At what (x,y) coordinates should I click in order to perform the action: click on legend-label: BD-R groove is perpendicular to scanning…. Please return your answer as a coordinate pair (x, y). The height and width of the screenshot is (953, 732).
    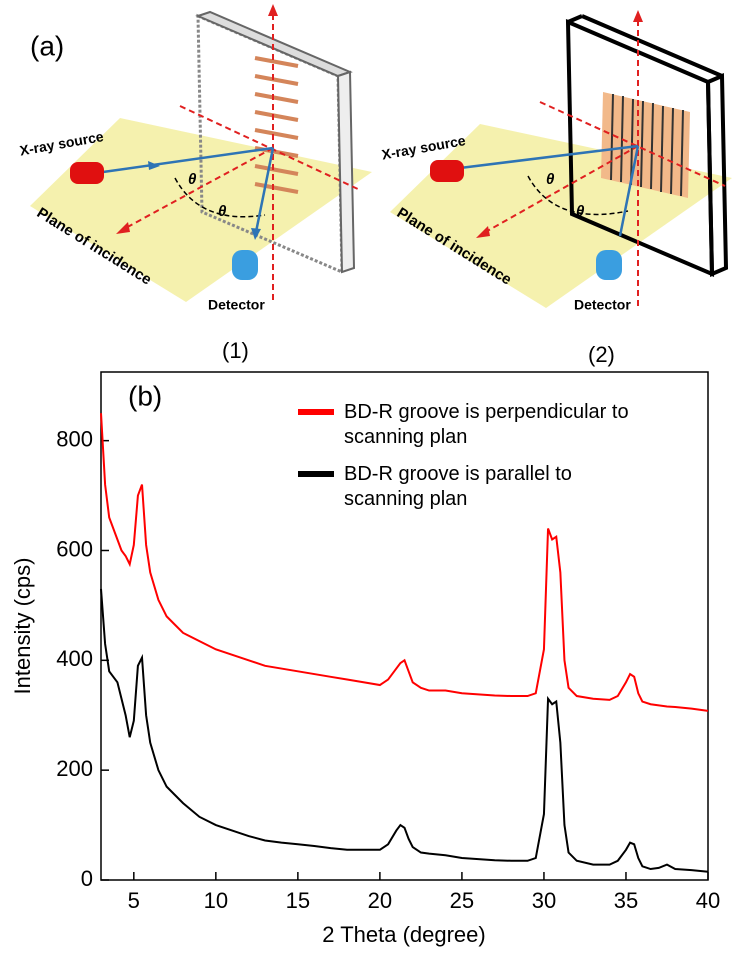
    Looking at the image, I should click on (486, 424).